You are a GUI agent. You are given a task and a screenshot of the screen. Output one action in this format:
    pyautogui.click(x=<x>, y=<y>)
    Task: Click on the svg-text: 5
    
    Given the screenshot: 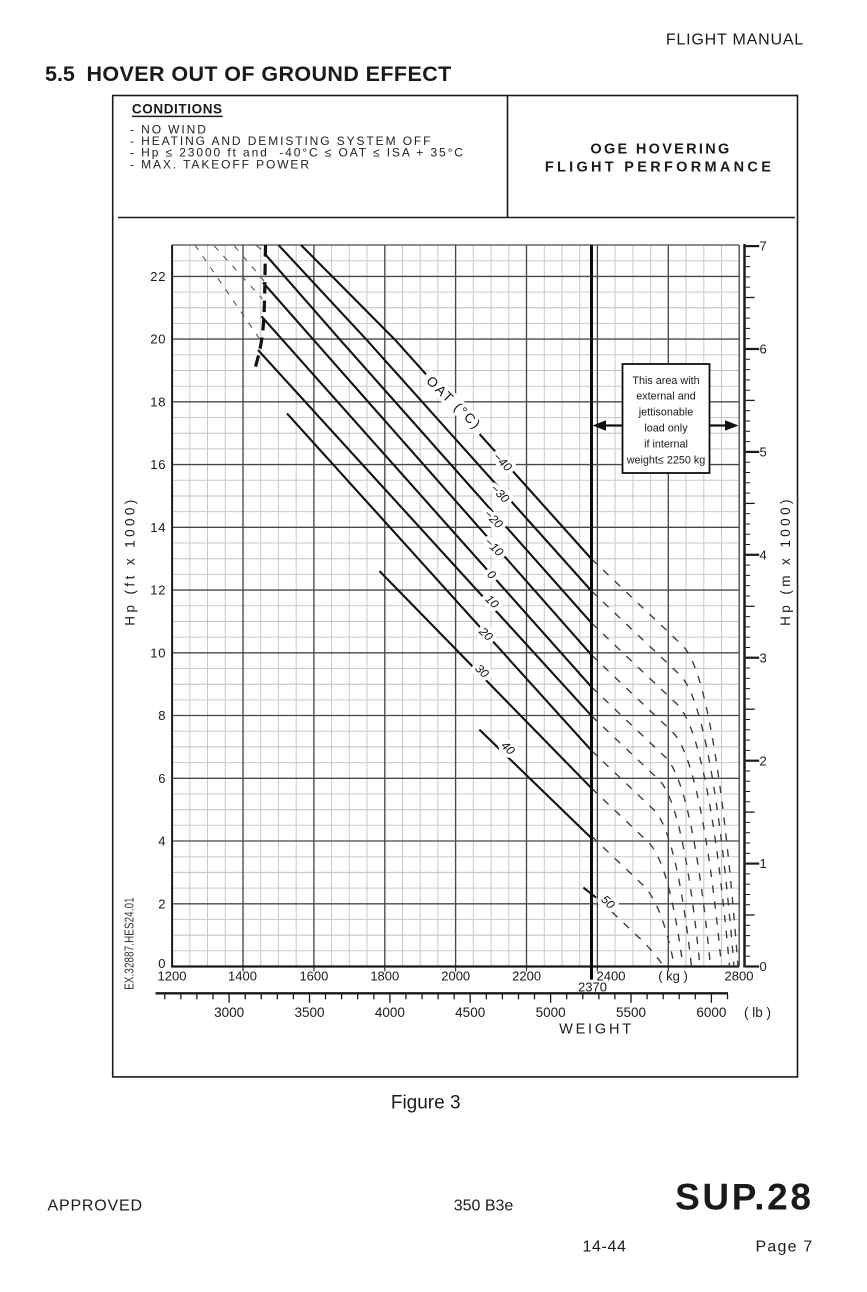 What is the action you would take?
    pyautogui.click(x=763, y=452)
    